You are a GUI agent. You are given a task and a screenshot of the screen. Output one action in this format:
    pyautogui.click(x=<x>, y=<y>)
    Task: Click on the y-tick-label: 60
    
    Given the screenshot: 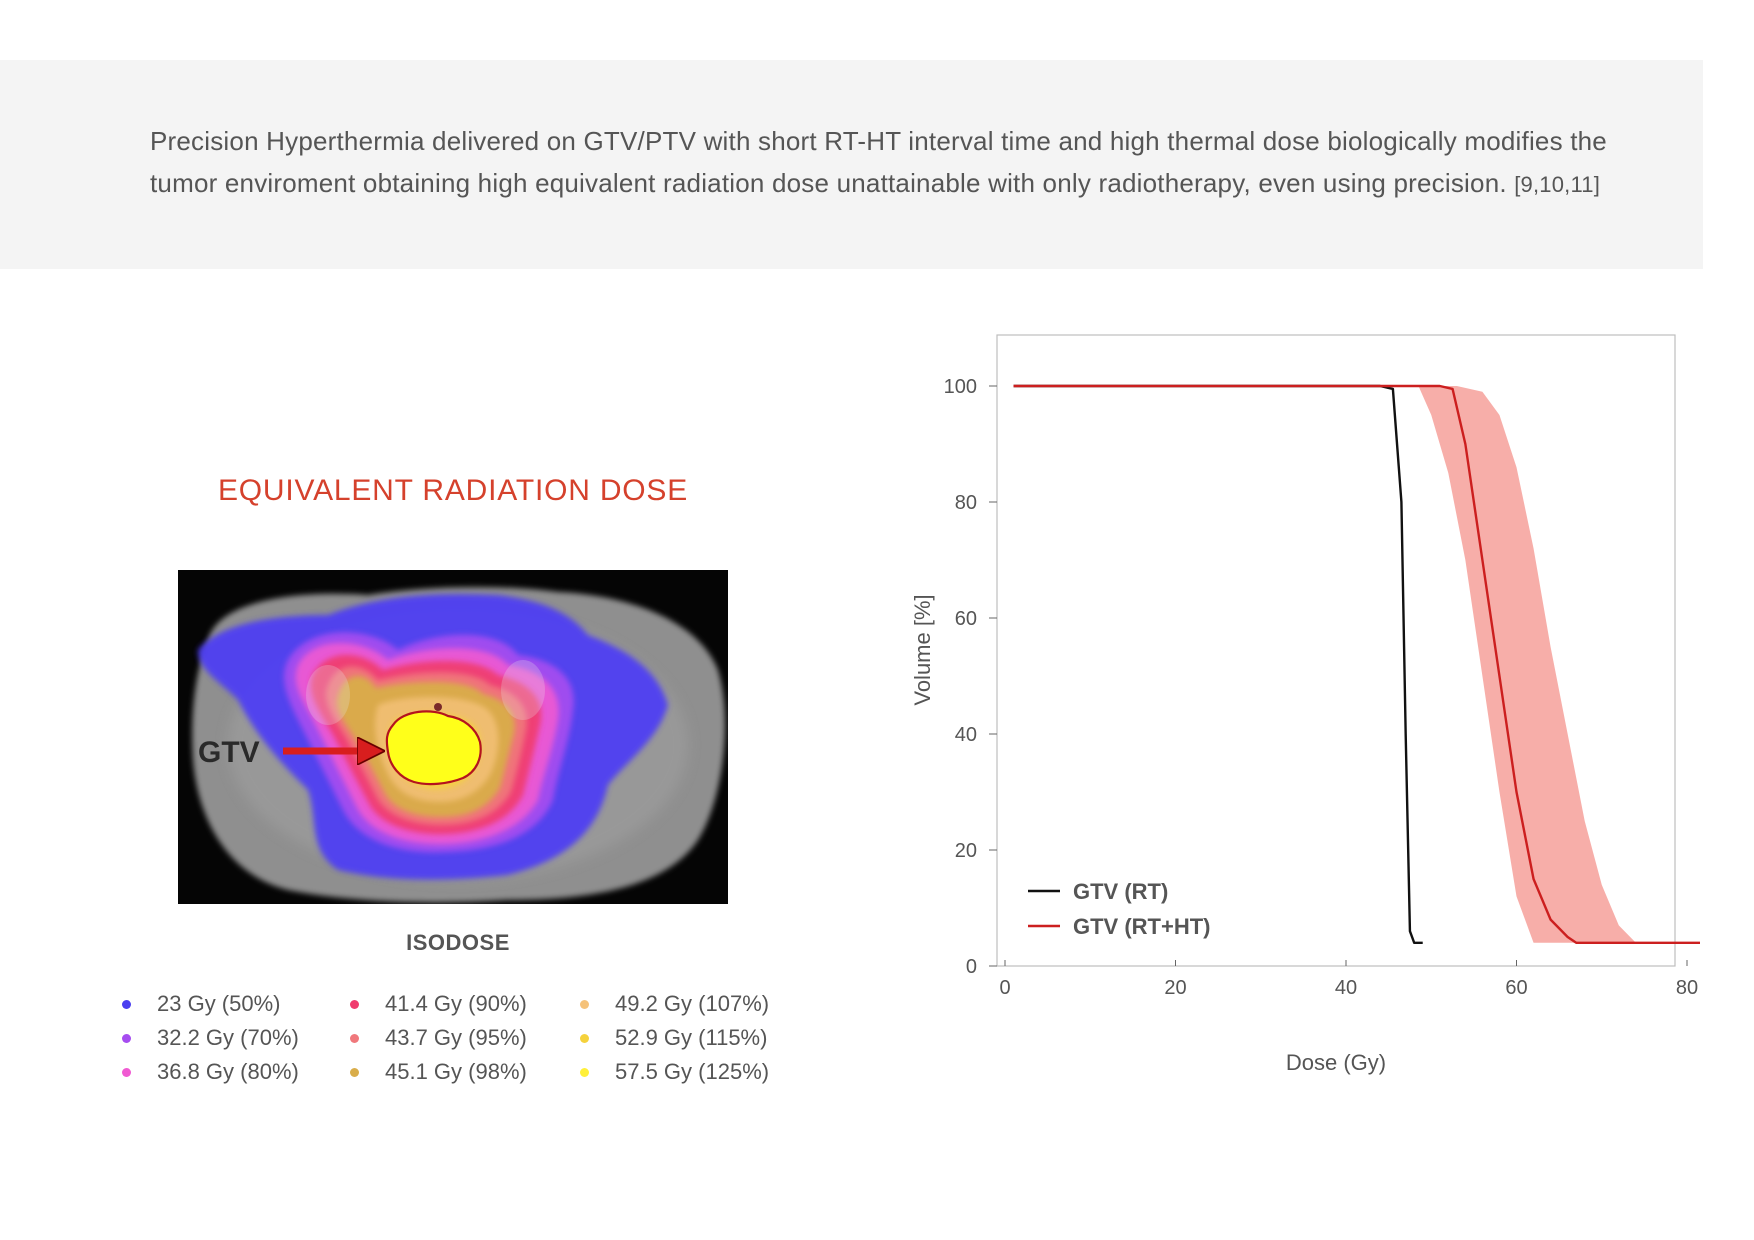 What is the action you would take?
    pyautogui.click(x=966, y=619)
    